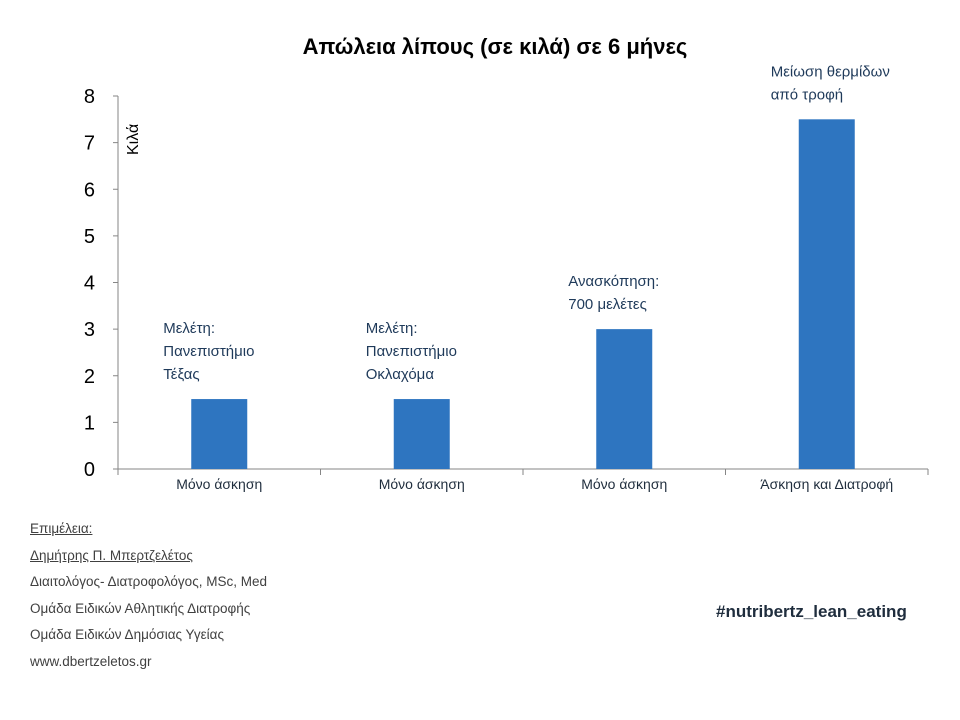  I want to click on hashtag: #nutribertz_lean_eating, so click(811, 611).